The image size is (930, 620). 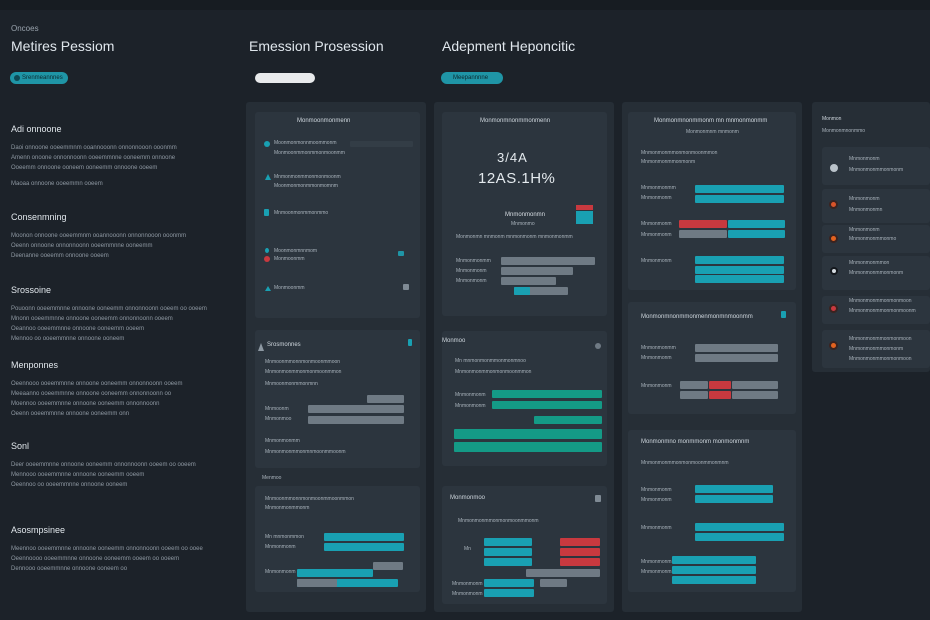 What do you see at coordinates (267, 250) in the screenshot?
I see `marker-icon` at bounding box center [267, 250].